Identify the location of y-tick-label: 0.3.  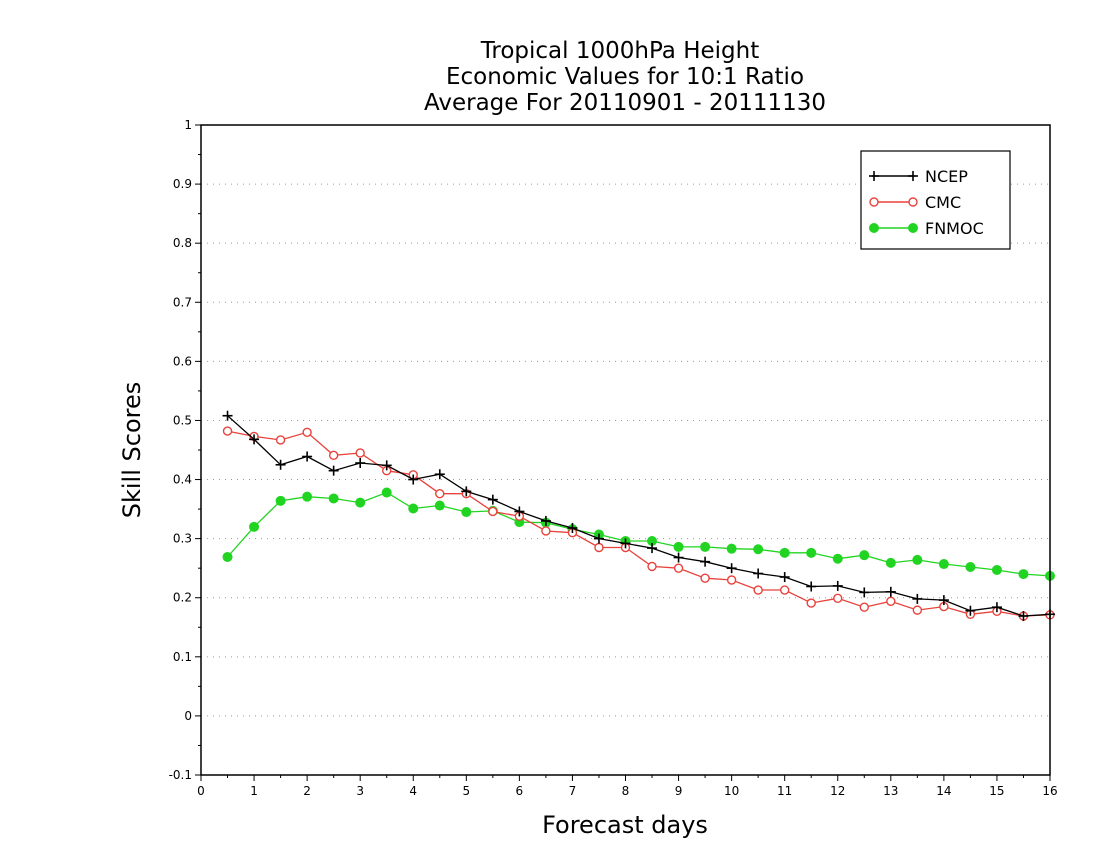
(182, 539).